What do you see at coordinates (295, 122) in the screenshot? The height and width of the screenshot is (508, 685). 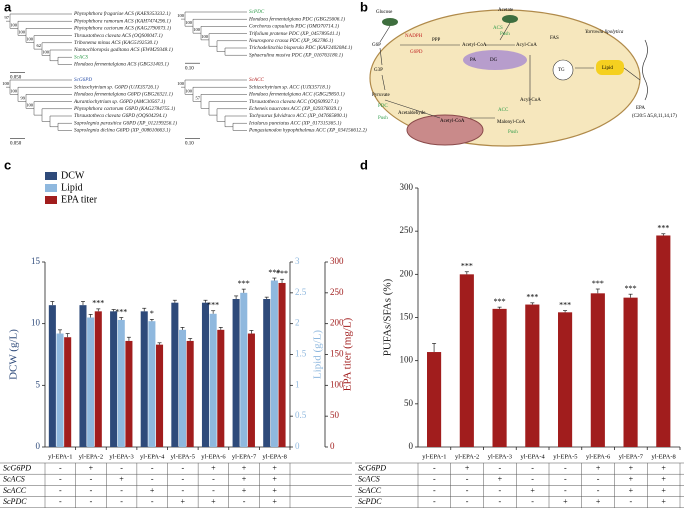 I see `tree-leaf: Ictalurus punctatus ACC (XP_017315365.1)` at bounding box center [295, 122].